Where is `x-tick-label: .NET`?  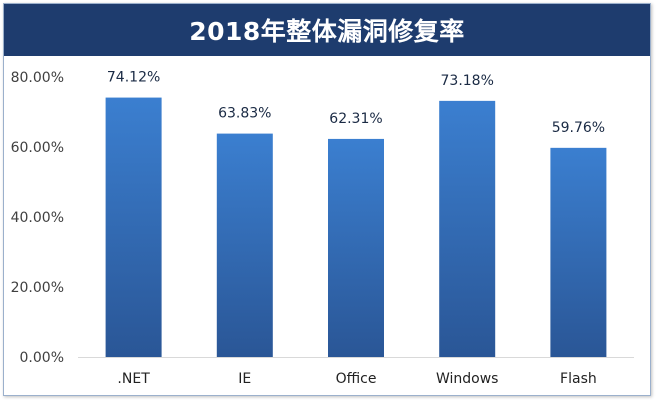 x-tick-label: .NET is located at coordinates (133, 379).